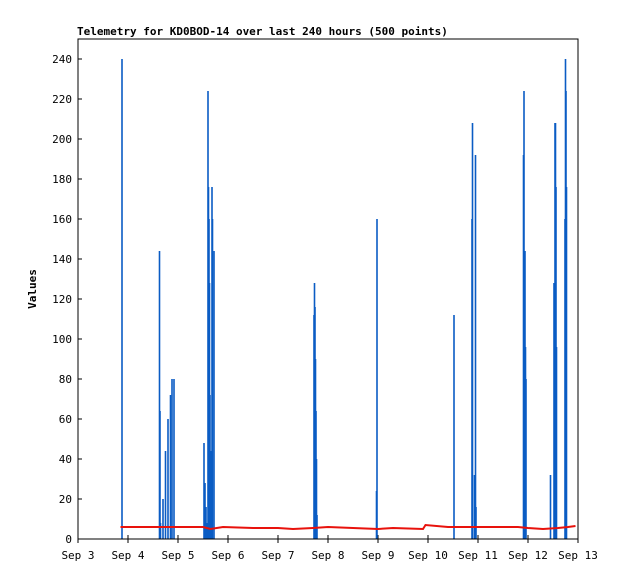 This screenshot has width=618, height=579. I want to click on x-tick-label: Sep 13, so click(578, 555).